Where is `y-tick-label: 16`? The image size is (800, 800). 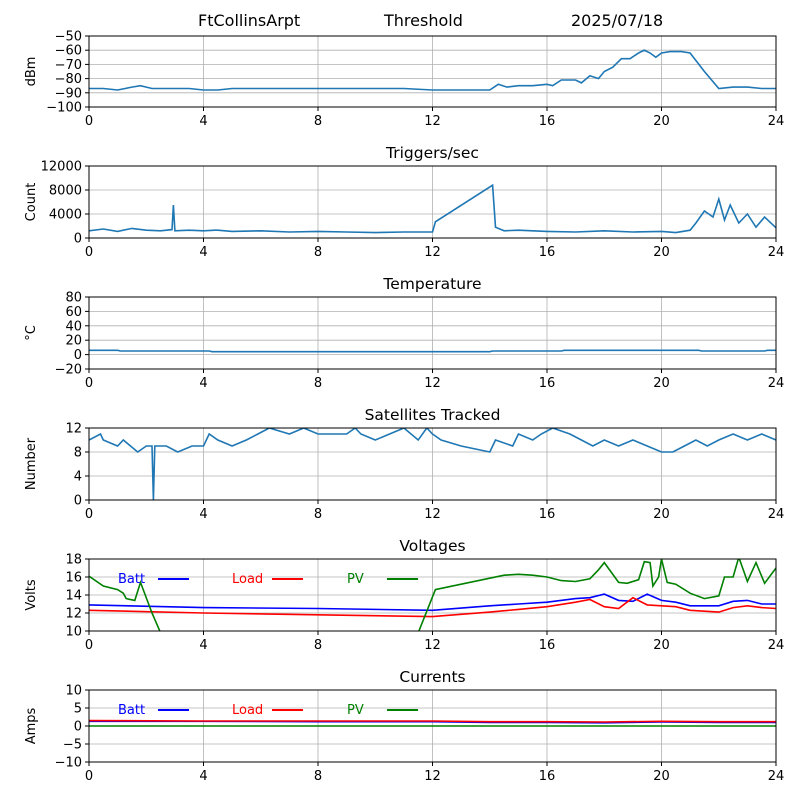
y-tick-label: 16 is located at coordinates (73, 578).